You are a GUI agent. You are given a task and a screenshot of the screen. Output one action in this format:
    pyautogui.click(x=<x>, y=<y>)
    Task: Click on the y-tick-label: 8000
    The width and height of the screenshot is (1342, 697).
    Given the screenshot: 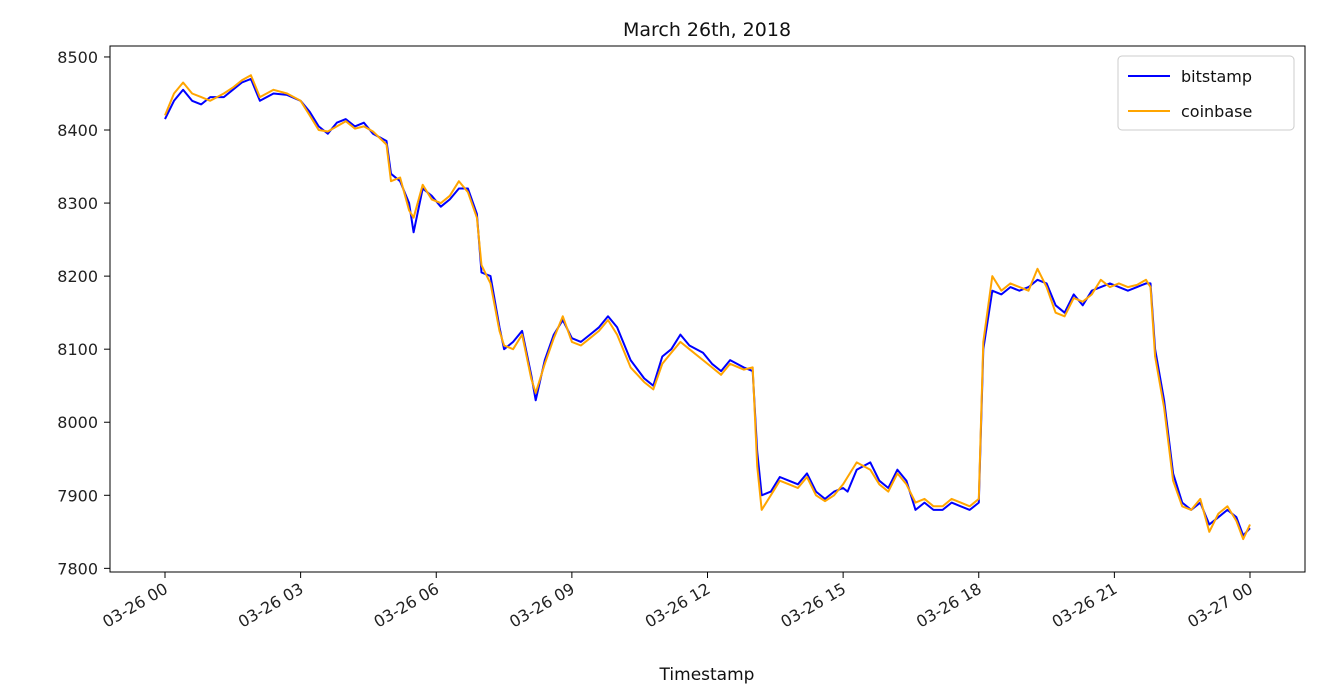 What is the action you would take?
    pyautogui.click(x=77, y=422)
    